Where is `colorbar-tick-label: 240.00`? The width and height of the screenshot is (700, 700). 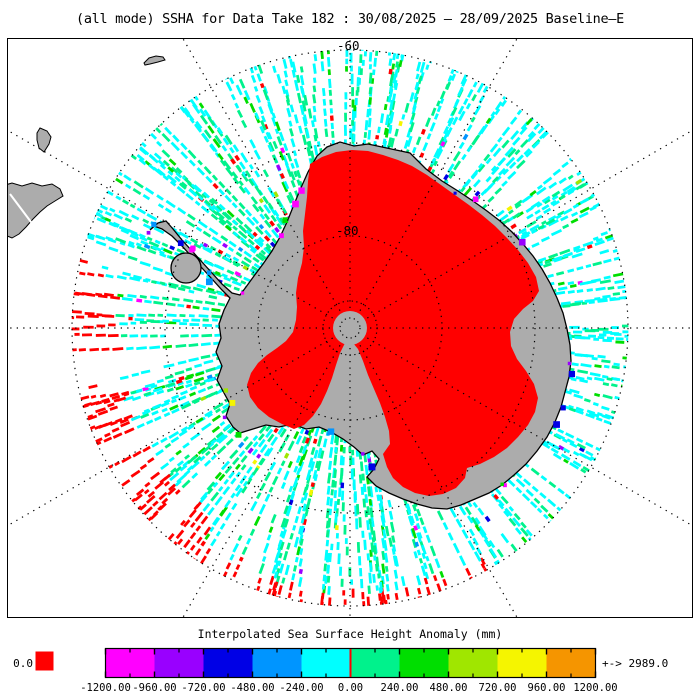
colorbar-tick-label: 240.00 is located at coordinates (400, 688).